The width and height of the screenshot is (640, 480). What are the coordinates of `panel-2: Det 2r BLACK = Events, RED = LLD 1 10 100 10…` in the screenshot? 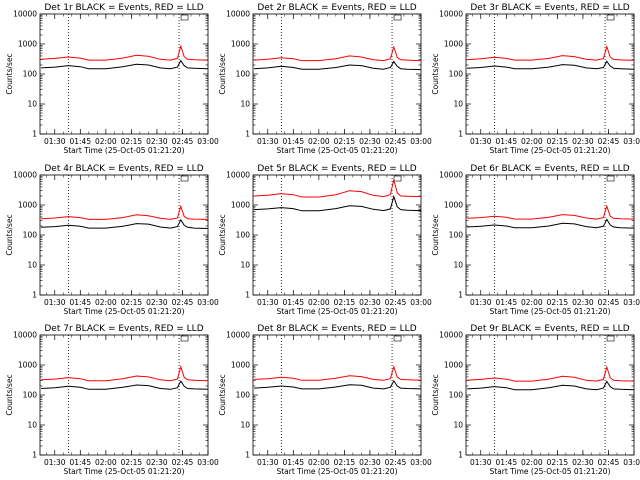 It's located at (325, 79).